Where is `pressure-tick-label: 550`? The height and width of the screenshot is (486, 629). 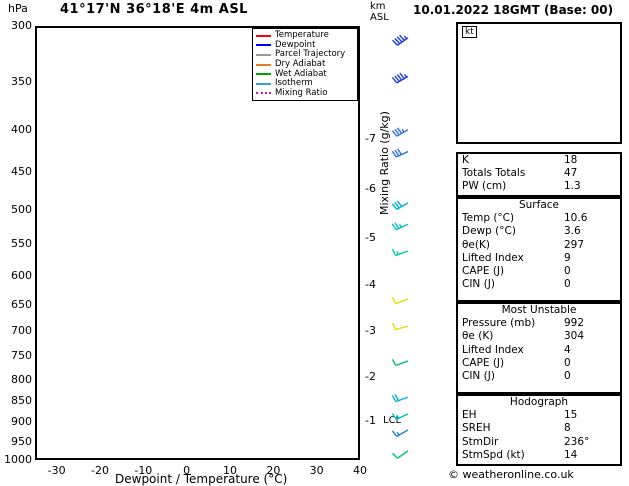
pressure-tick-label: 550 is located at coordinates (21, 244).